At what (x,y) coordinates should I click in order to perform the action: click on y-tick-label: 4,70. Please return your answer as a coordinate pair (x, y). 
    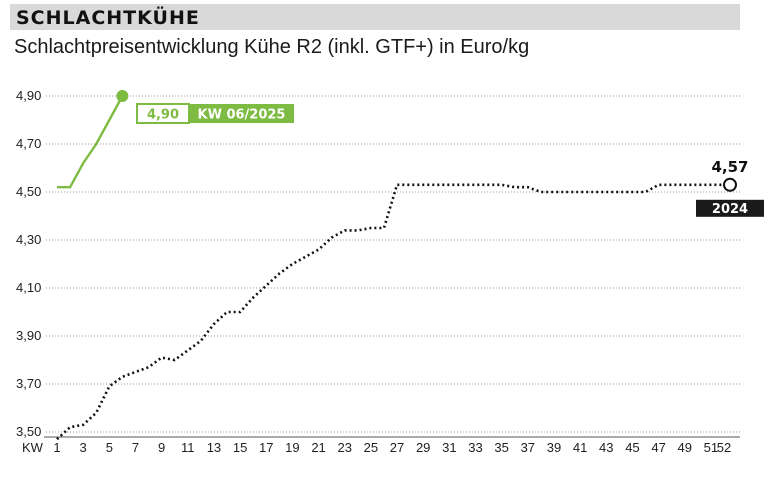
    Looking at the image, I should click on (28, 143).